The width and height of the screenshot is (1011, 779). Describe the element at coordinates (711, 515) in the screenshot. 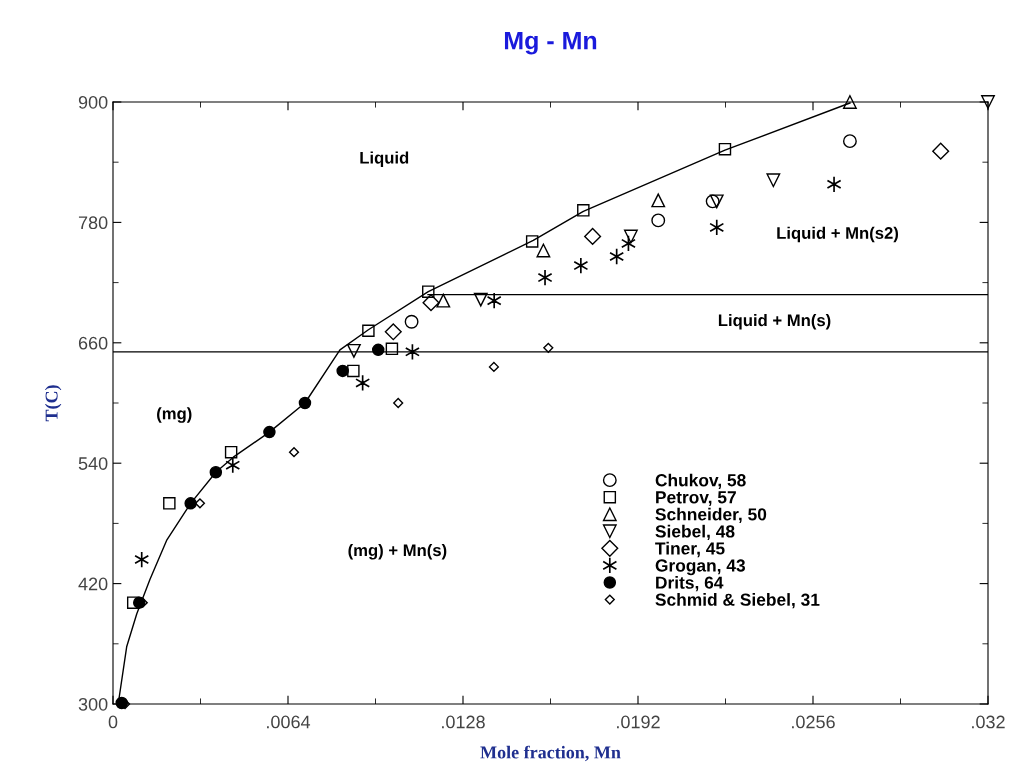

I see `legend-label: Schneider, 50` at that location.